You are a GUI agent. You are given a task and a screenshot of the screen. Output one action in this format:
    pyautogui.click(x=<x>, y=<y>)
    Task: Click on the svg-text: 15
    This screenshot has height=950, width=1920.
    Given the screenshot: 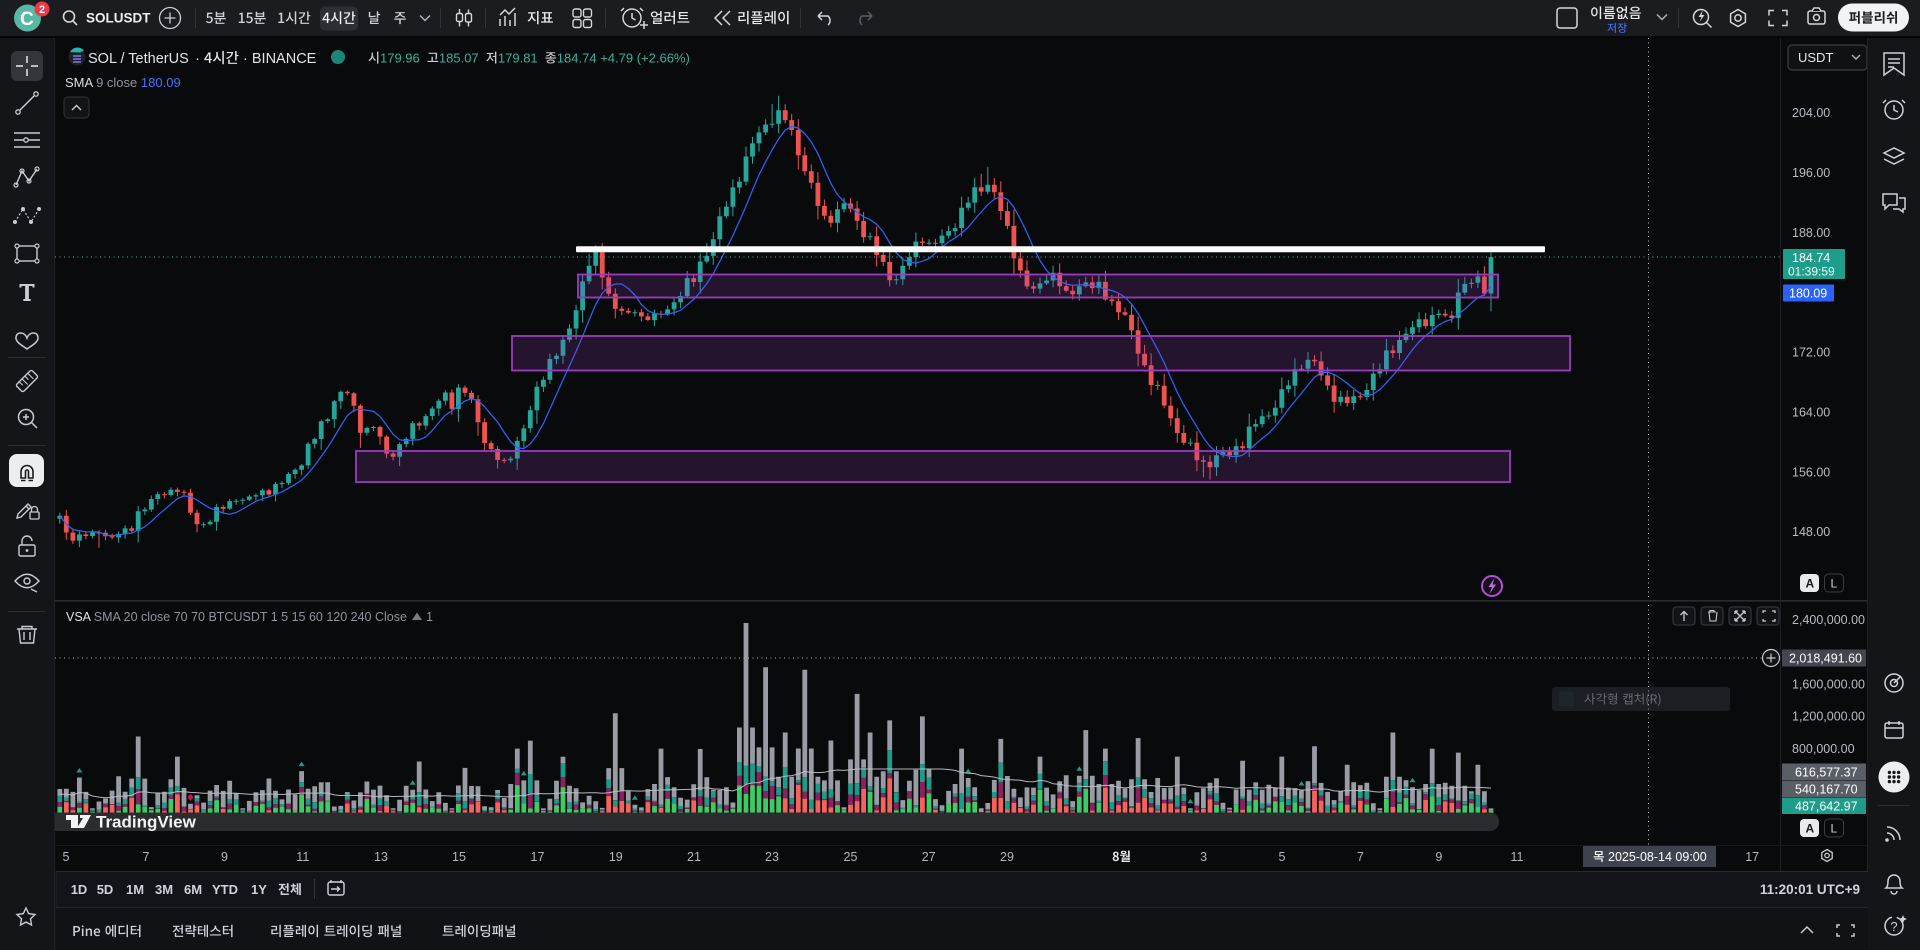 What is the action you would take?
    pyautogui.click(x=459, y=857)
    